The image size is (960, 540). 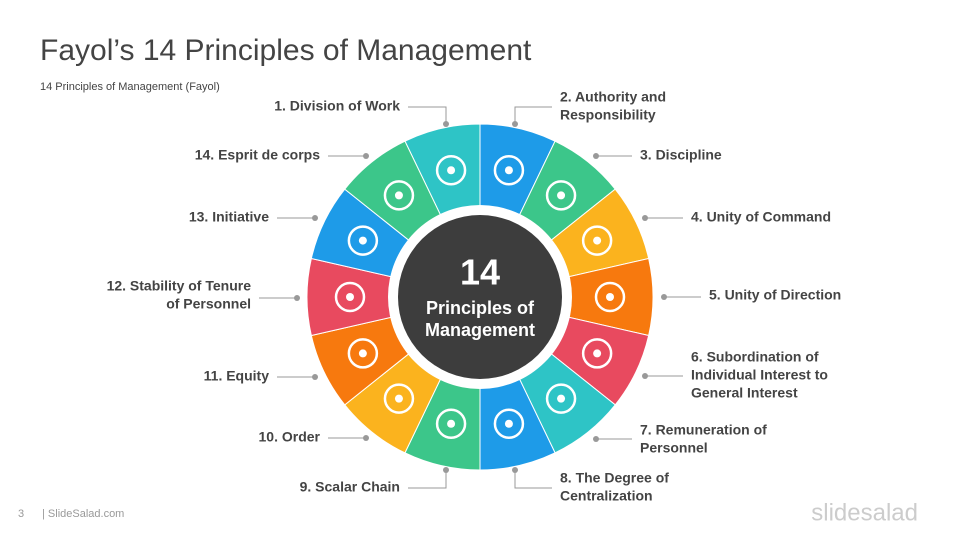 What do you see at coordinates (229, 217) in the screenshot?
I see `segment-label: 13. Initiative` at bounding box center [229, 217].